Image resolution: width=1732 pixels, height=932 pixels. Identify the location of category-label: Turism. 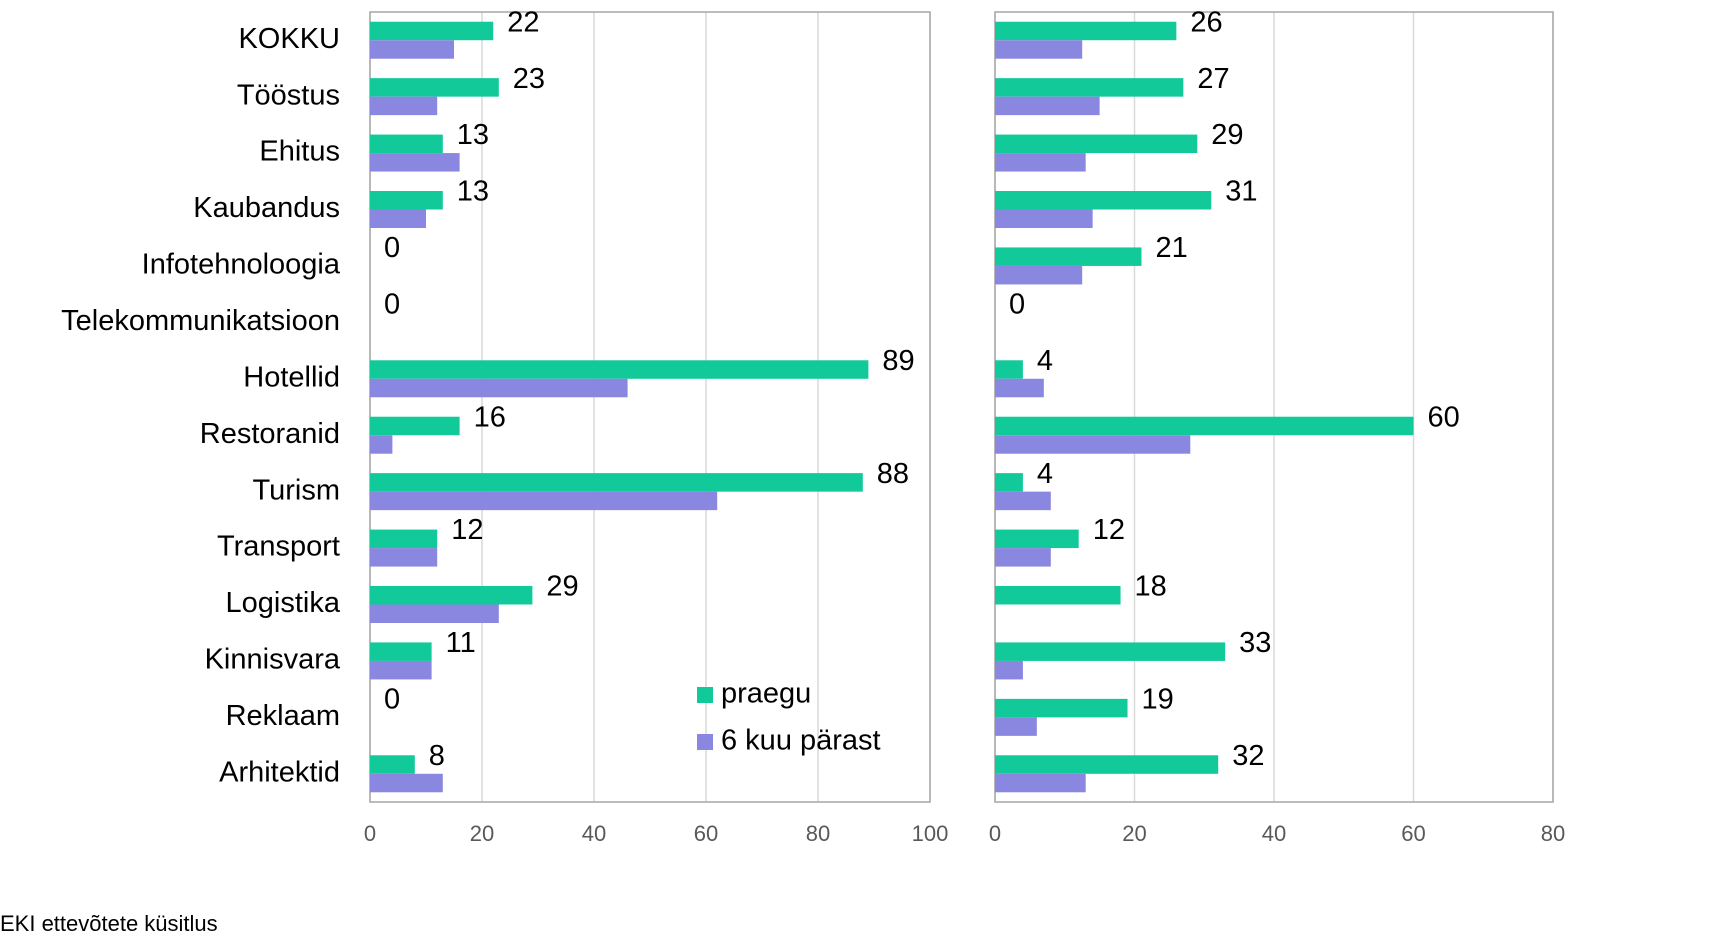
(296, 490).